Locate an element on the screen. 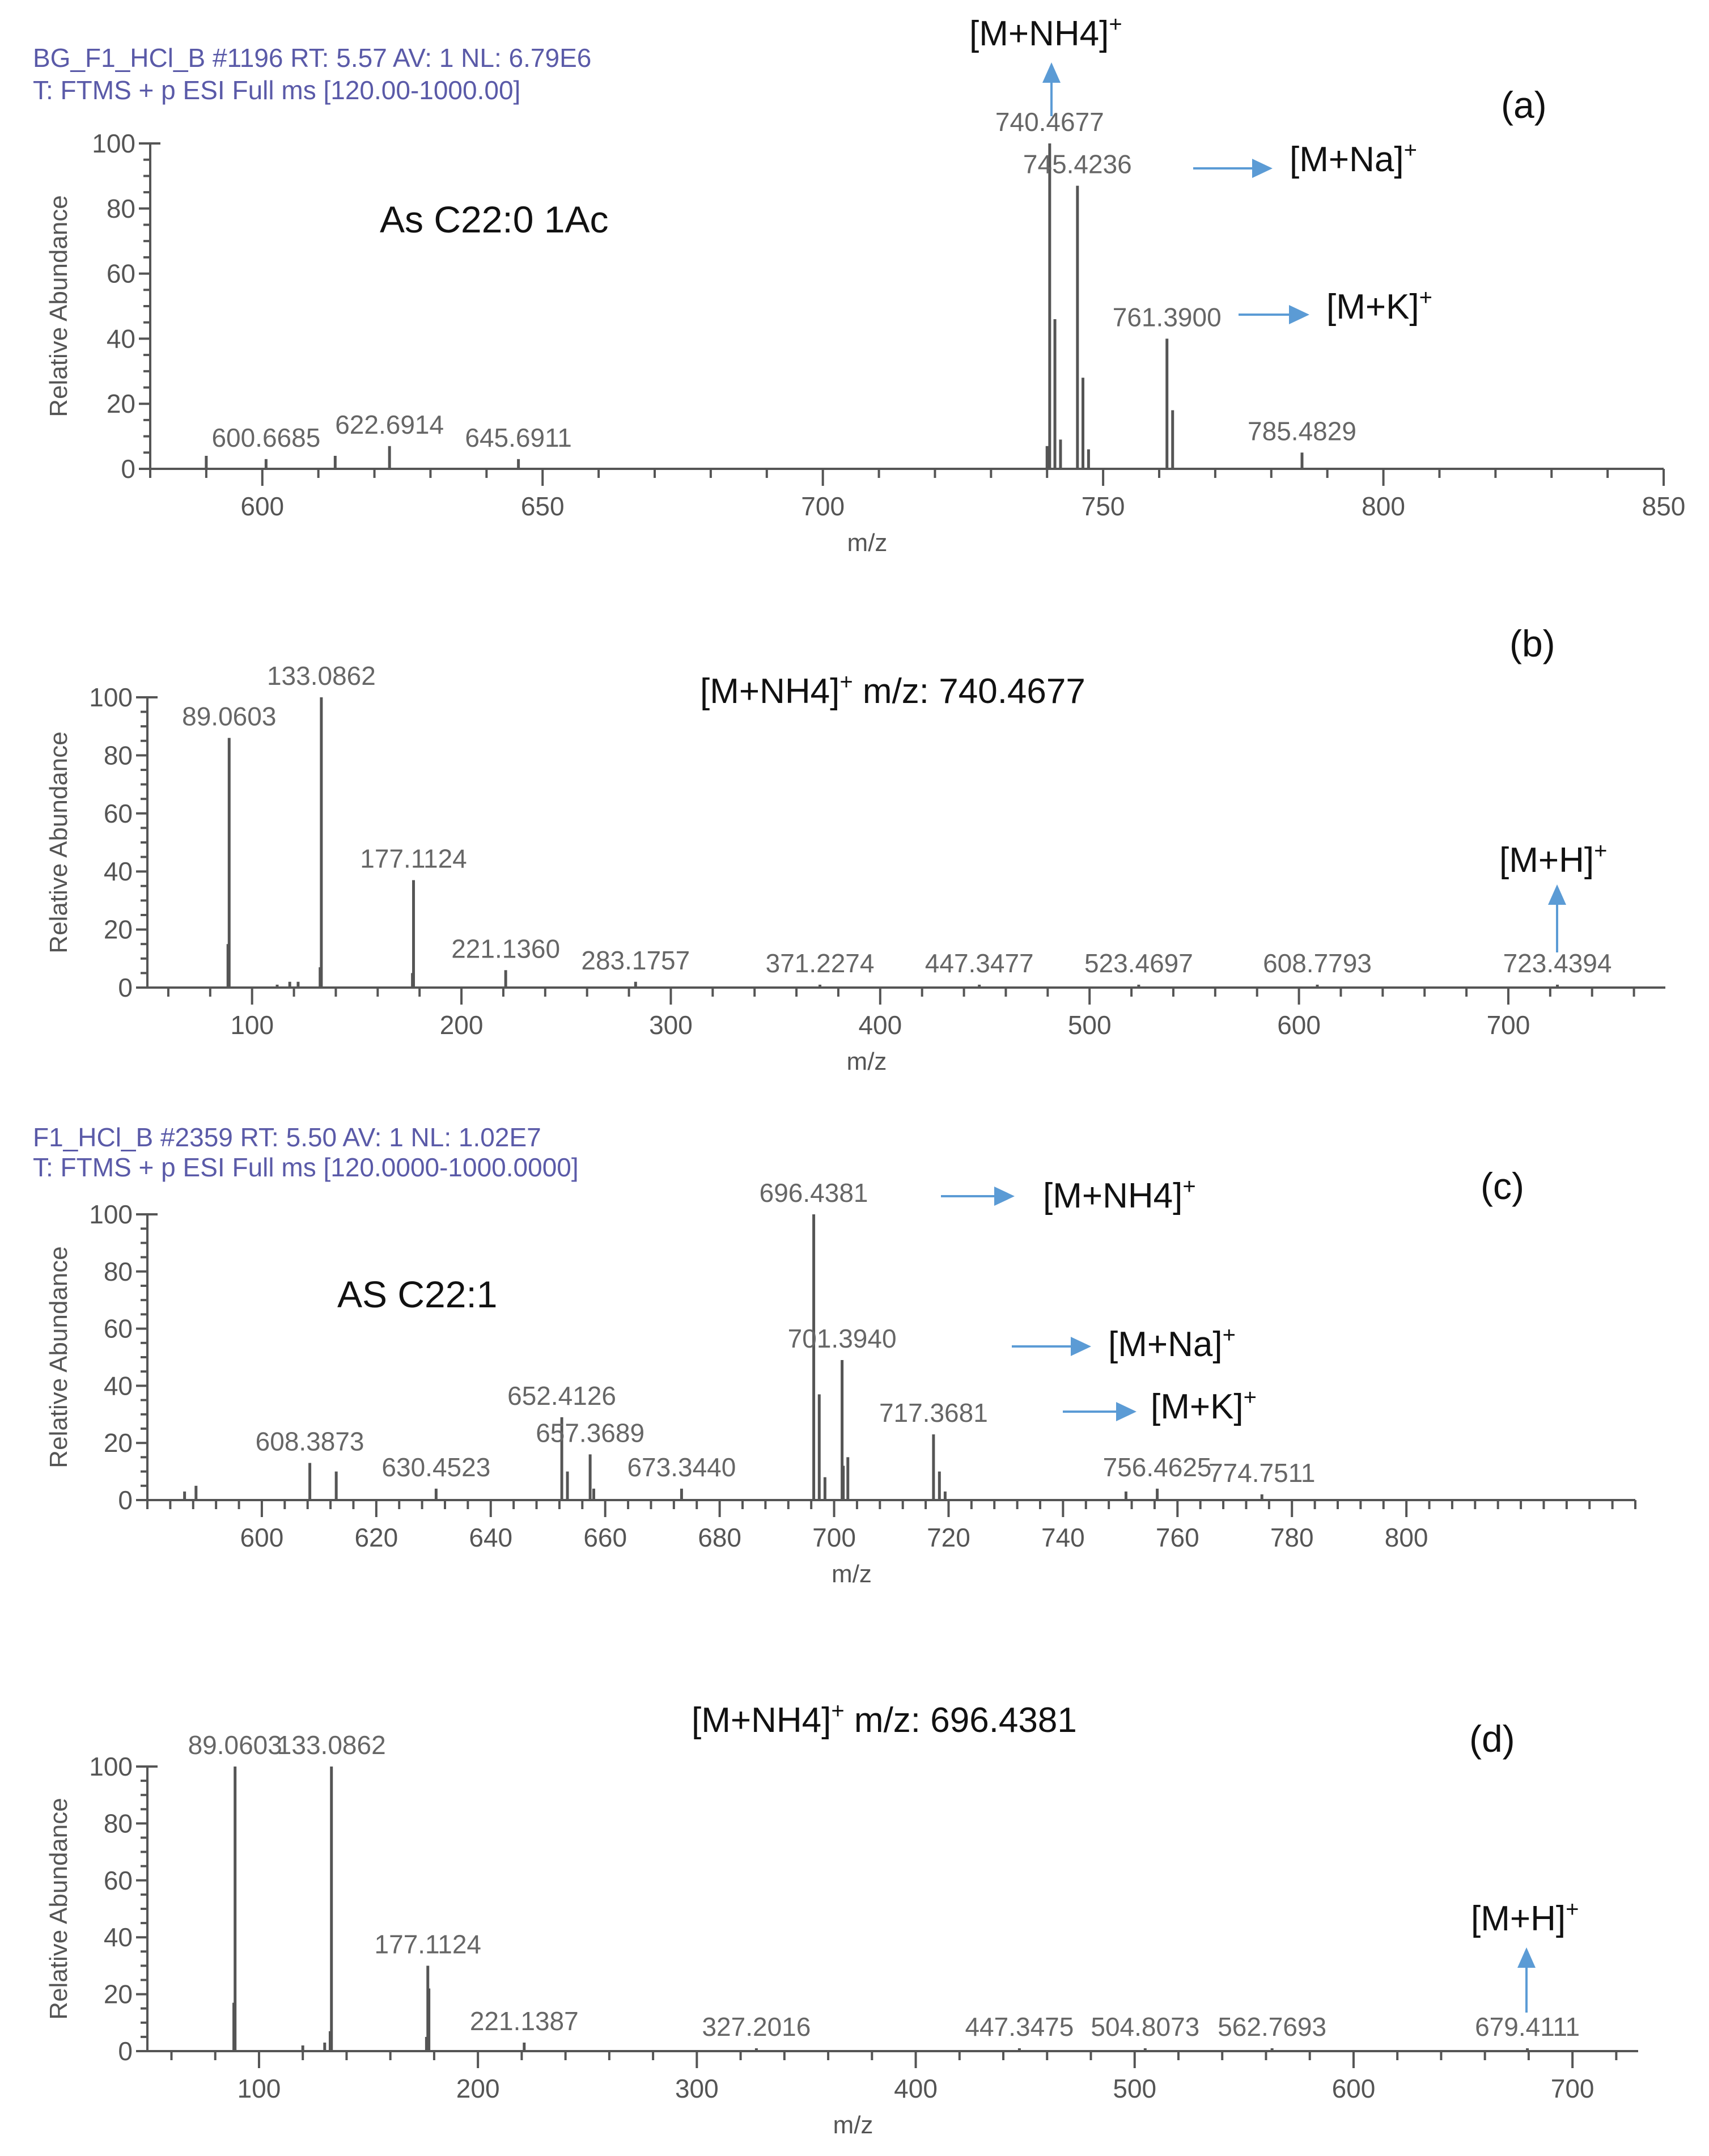 Image resolution: width=1709 pixels, height=2156 pixels. peak-label: 785.4829 is located at coordinates (1302, 431).